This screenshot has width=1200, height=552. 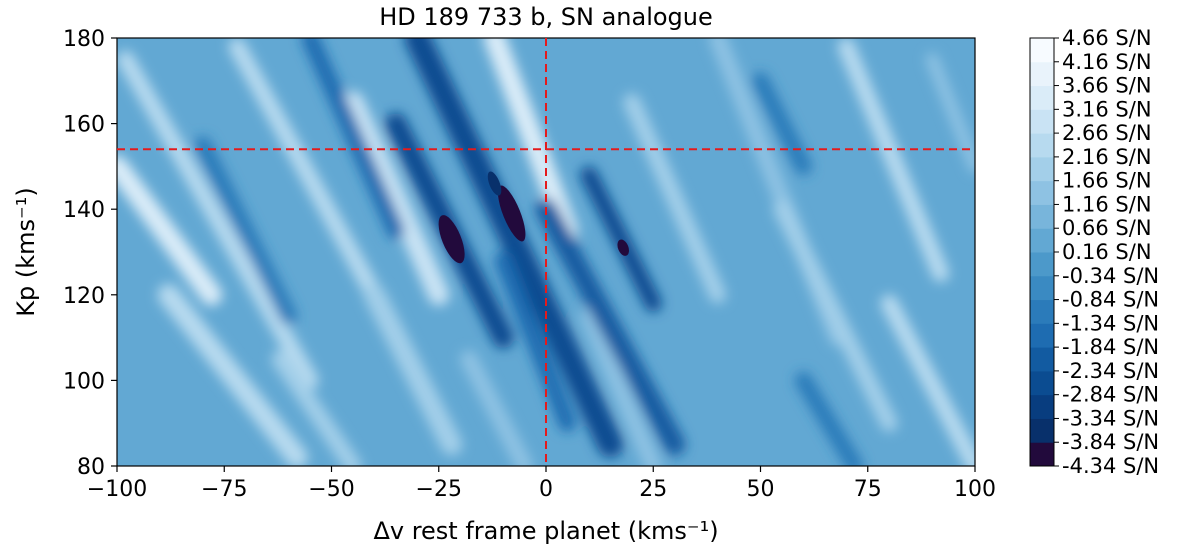 I want to click on colorbar-label-14: 2.66 S/N, so click(x=1107, y=133).